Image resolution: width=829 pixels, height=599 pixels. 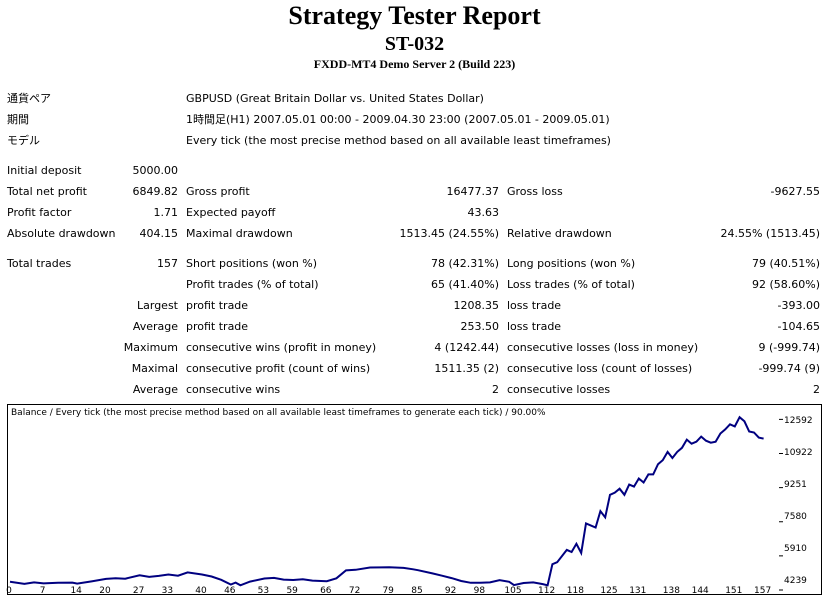 I want to click on total-trades-label: Total trades, so click(x=39, y=263).